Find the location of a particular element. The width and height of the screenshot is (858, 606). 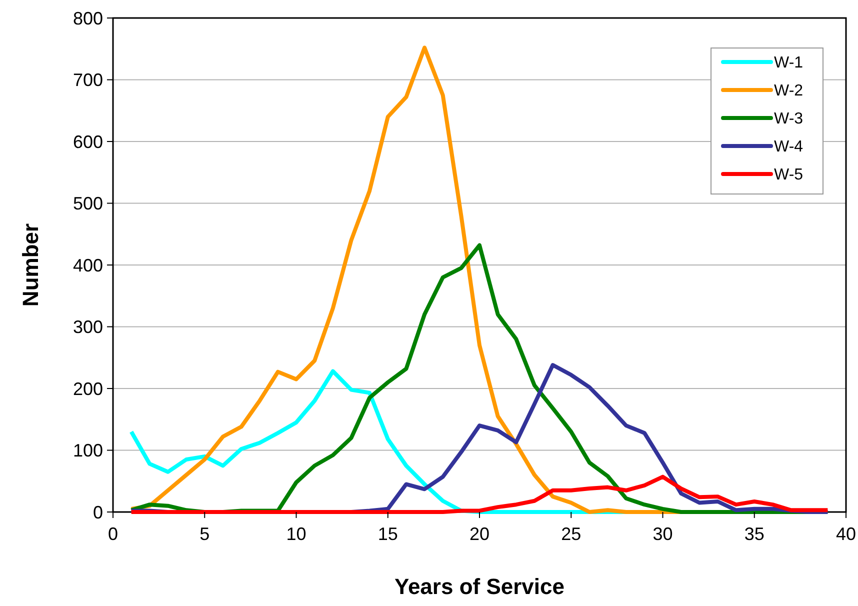

y-tick-label: 100 is located at coordinates (87, 450).